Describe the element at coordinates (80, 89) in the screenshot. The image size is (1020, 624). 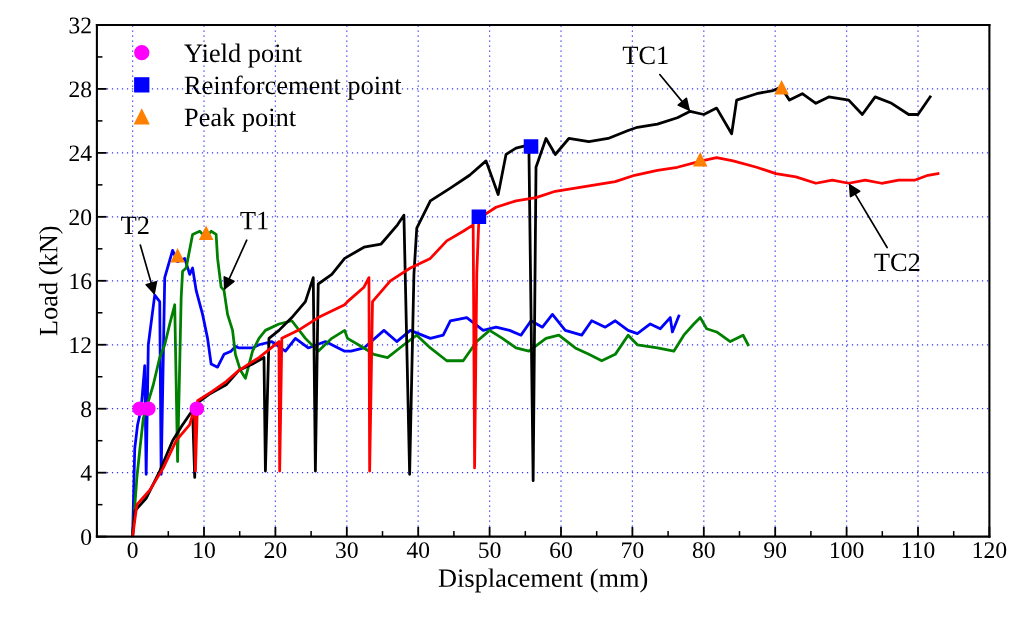
I see `y-tick-label: 28` at that location.